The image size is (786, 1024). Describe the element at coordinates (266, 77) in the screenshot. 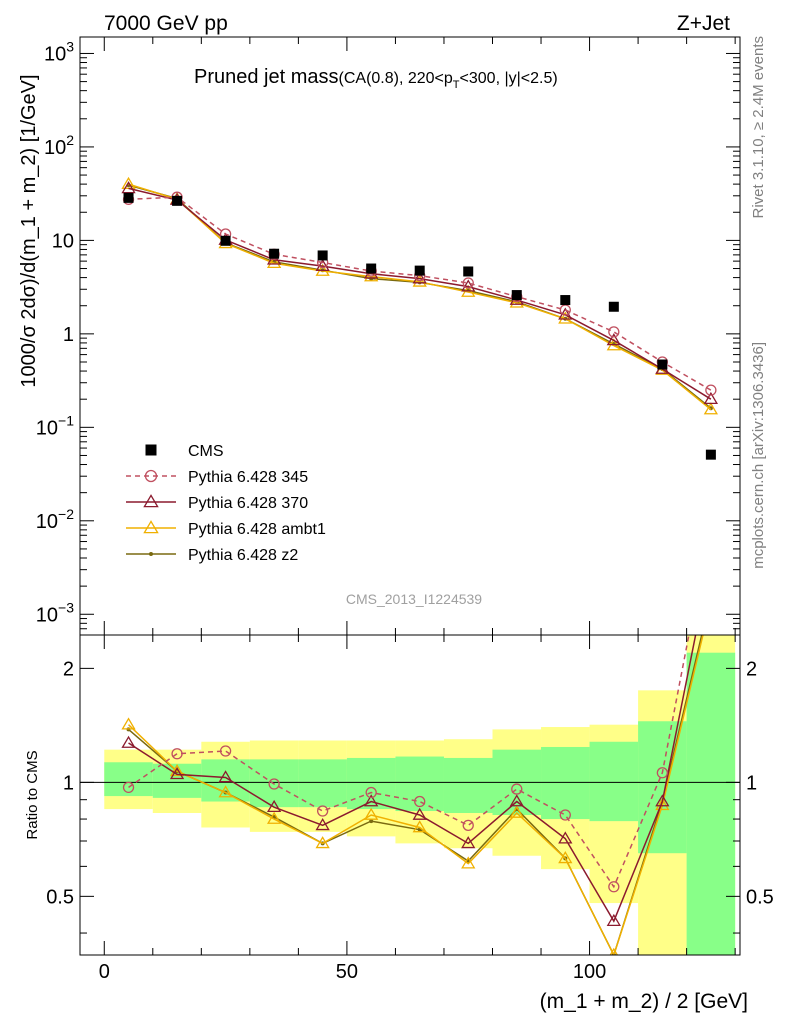

I see `main-title-main: Pruned jet mass` at that location.